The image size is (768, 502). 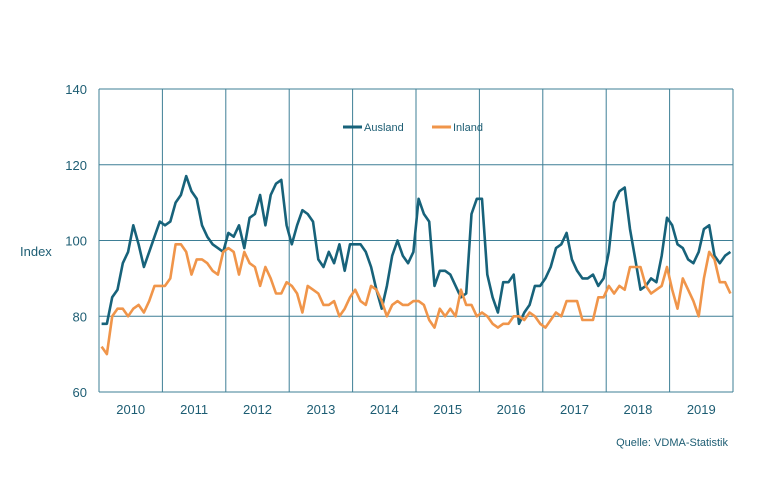 What do you see at coordinates (76, 165) in the screenshot?
I see `y-tick-label: 120` at bounding box center [76, 165].